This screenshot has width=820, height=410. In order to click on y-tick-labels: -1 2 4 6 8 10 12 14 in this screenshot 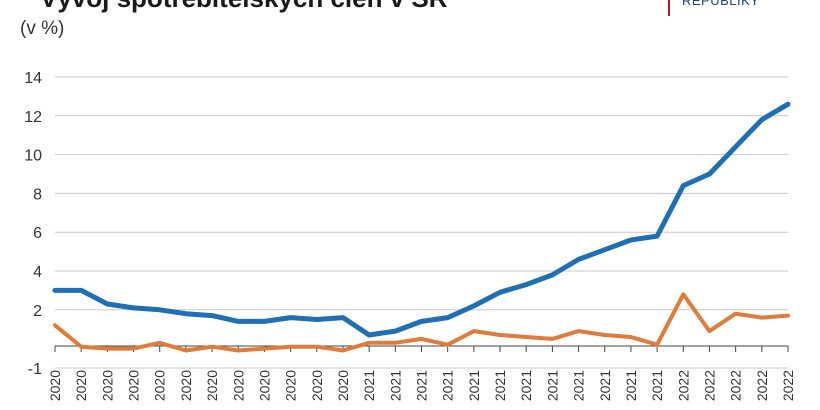, I will do `click(33, 224)`.